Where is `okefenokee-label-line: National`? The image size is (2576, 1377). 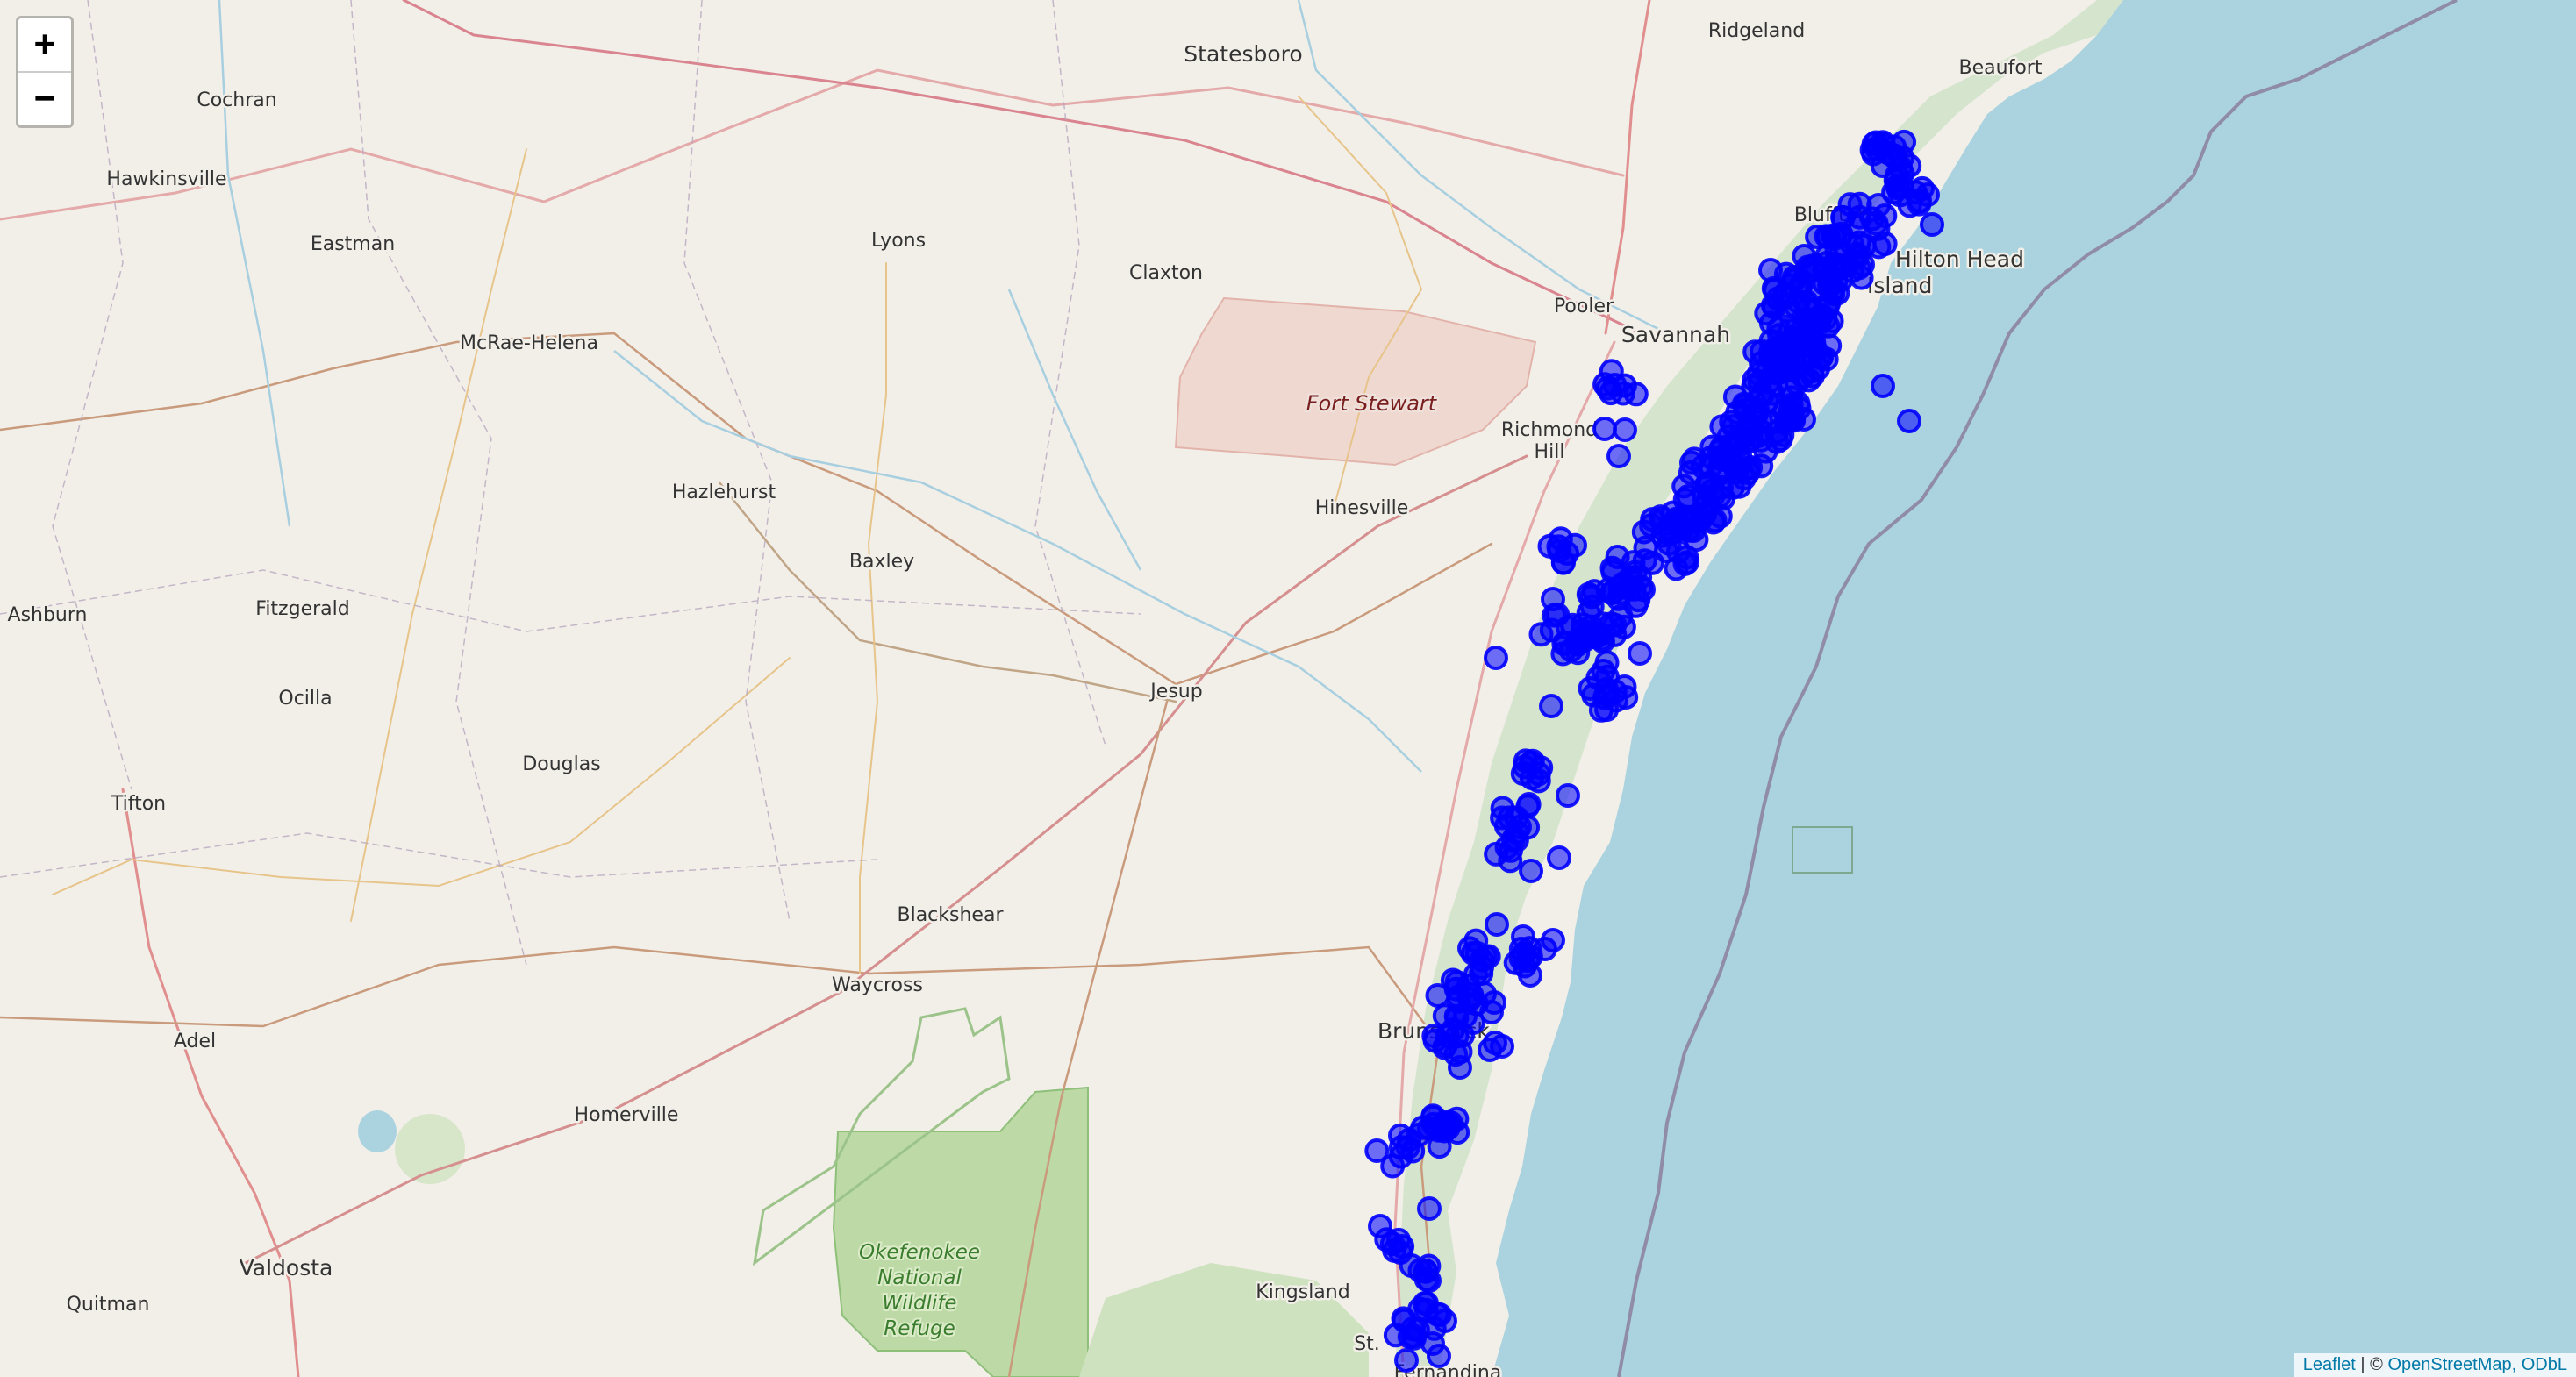
okefenokee-label-line: National is located at coordinates (919, 1277).